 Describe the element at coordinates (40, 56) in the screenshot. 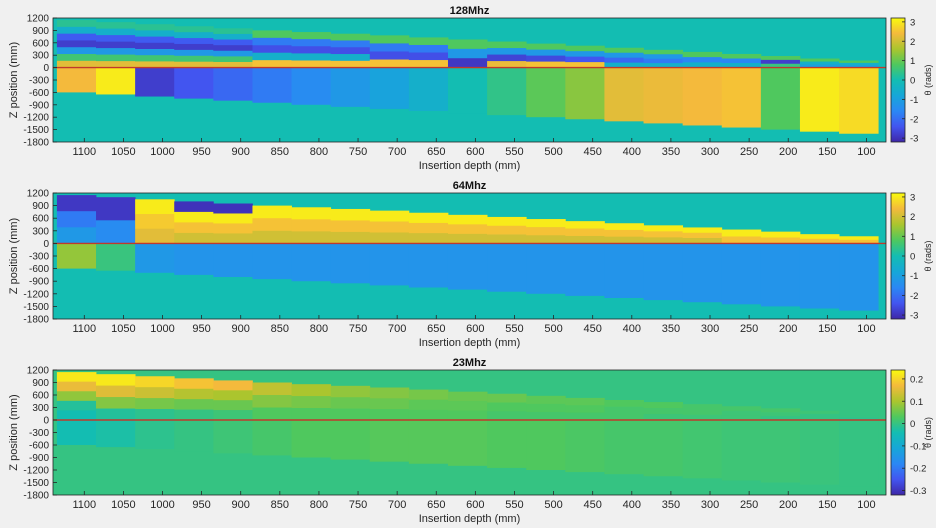

I see `y-tick-label: 300` at that location.